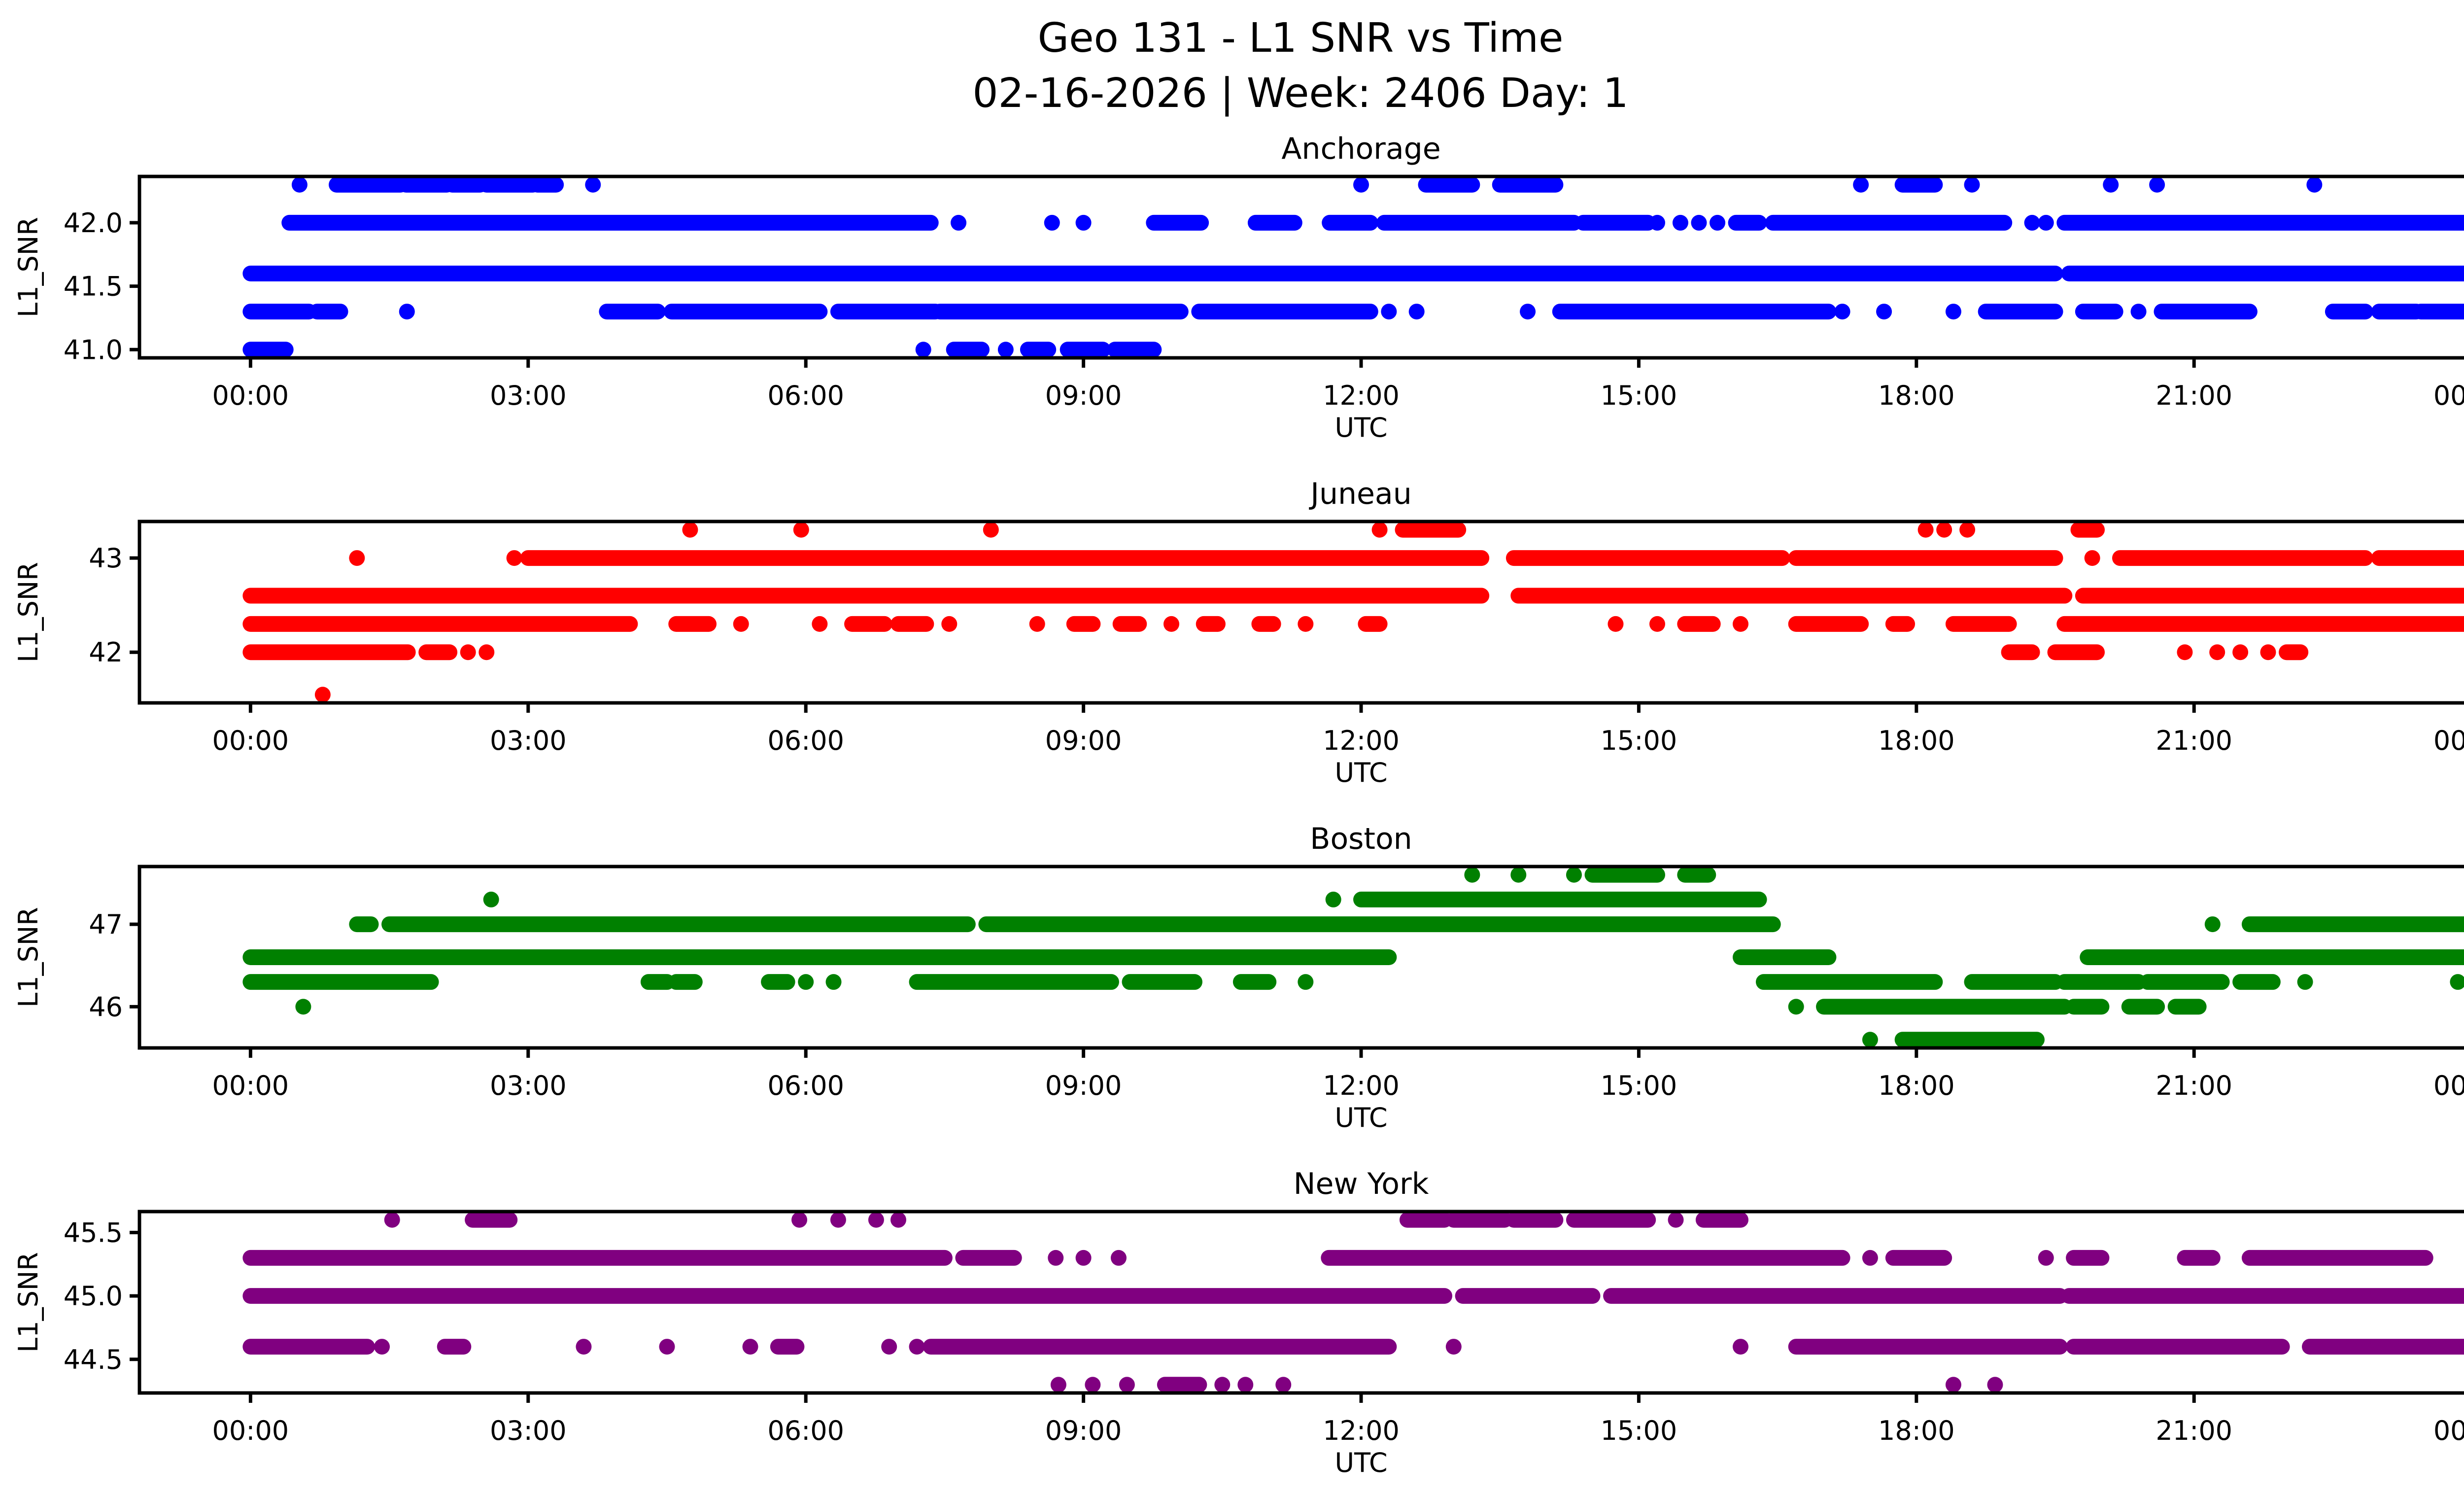 This screenshot has height=1495, width=2464. Describe the element at coordinates (1361, 494) in the screenshot. I see `subplot-title-juneau: Juneau` at that location.